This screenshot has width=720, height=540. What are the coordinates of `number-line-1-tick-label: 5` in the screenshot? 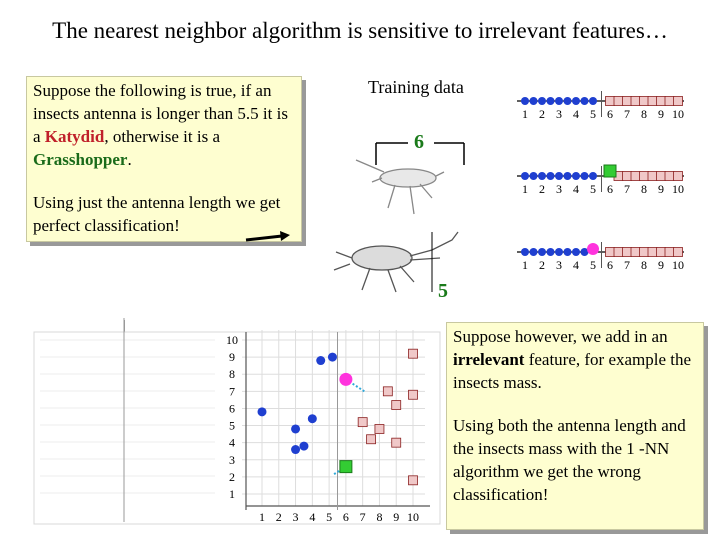 It's located at (593, 114).